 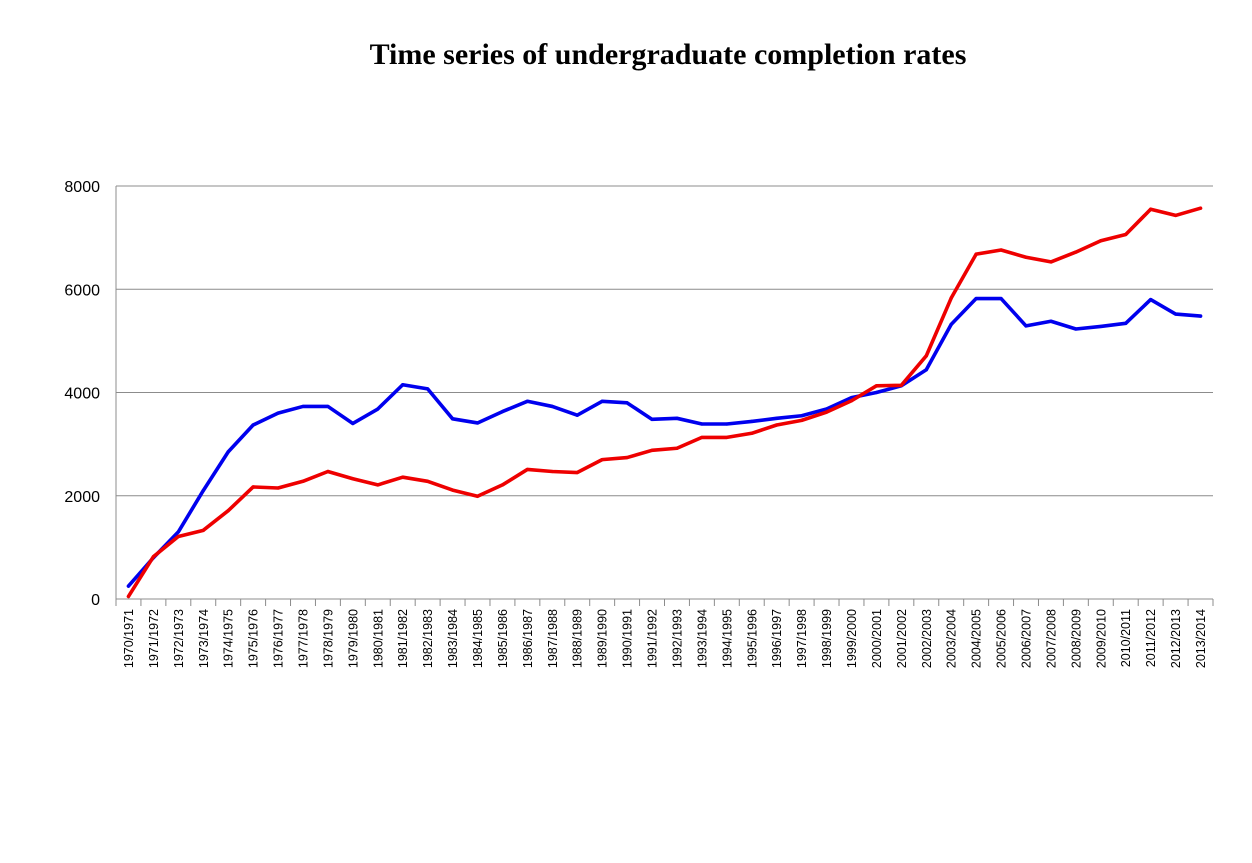 What do you see at coordinates (603, 638) in the screenshot?
I see `x-tick-label: 1989/1990` at bounding box center [603, 638].